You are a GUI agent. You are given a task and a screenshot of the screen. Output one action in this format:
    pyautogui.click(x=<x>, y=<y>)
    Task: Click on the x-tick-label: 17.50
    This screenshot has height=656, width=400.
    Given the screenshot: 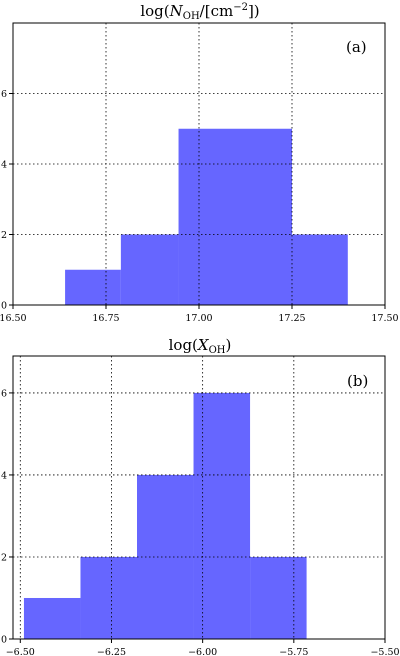 What is the action you would take?
    pyautogui.click(x=384, y=318)
    